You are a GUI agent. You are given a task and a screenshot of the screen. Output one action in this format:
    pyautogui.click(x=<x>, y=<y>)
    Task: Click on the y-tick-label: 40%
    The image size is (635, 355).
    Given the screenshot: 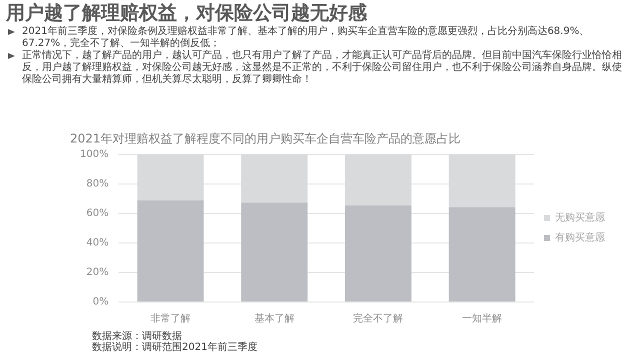 What is the action you would take?
    pyautogui.click(x=97, y=243)
    